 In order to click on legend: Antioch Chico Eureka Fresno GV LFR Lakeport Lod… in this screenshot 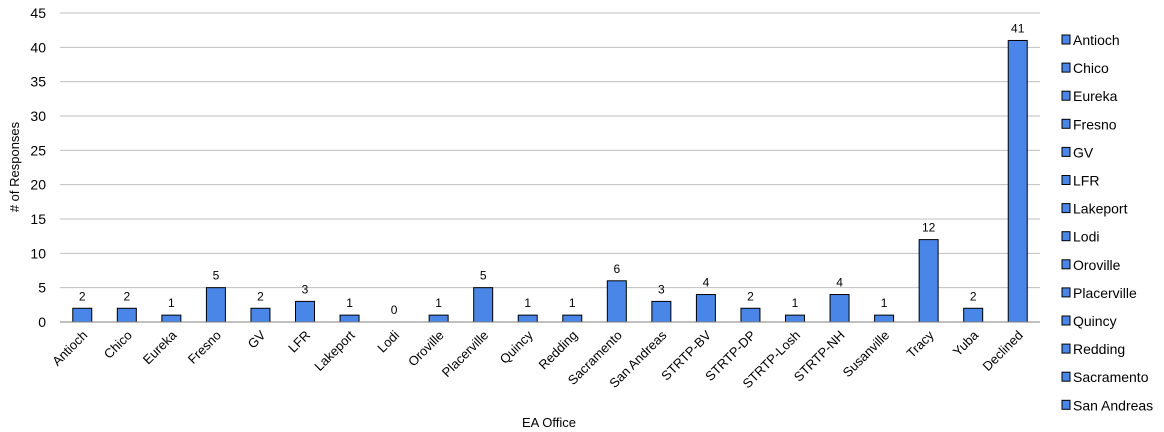, I will do `click(1107, 222)`.